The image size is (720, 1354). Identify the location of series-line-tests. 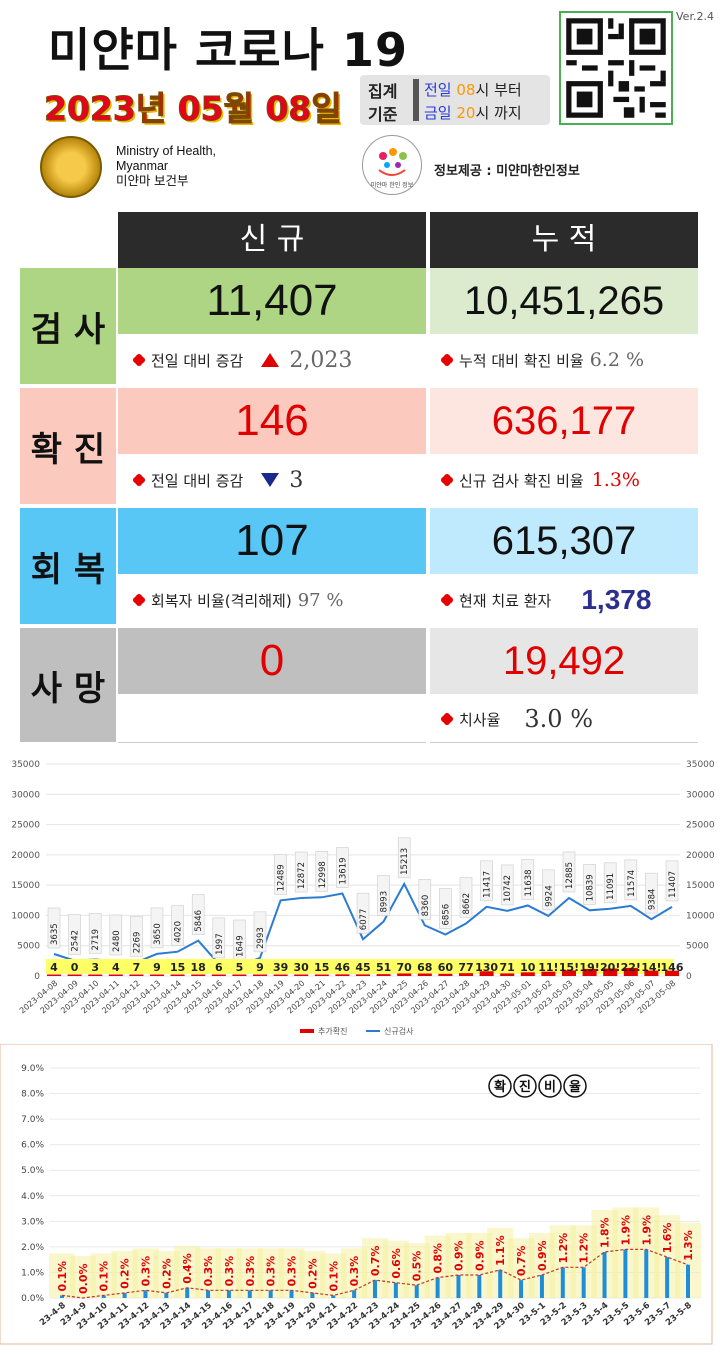
(363, 924).